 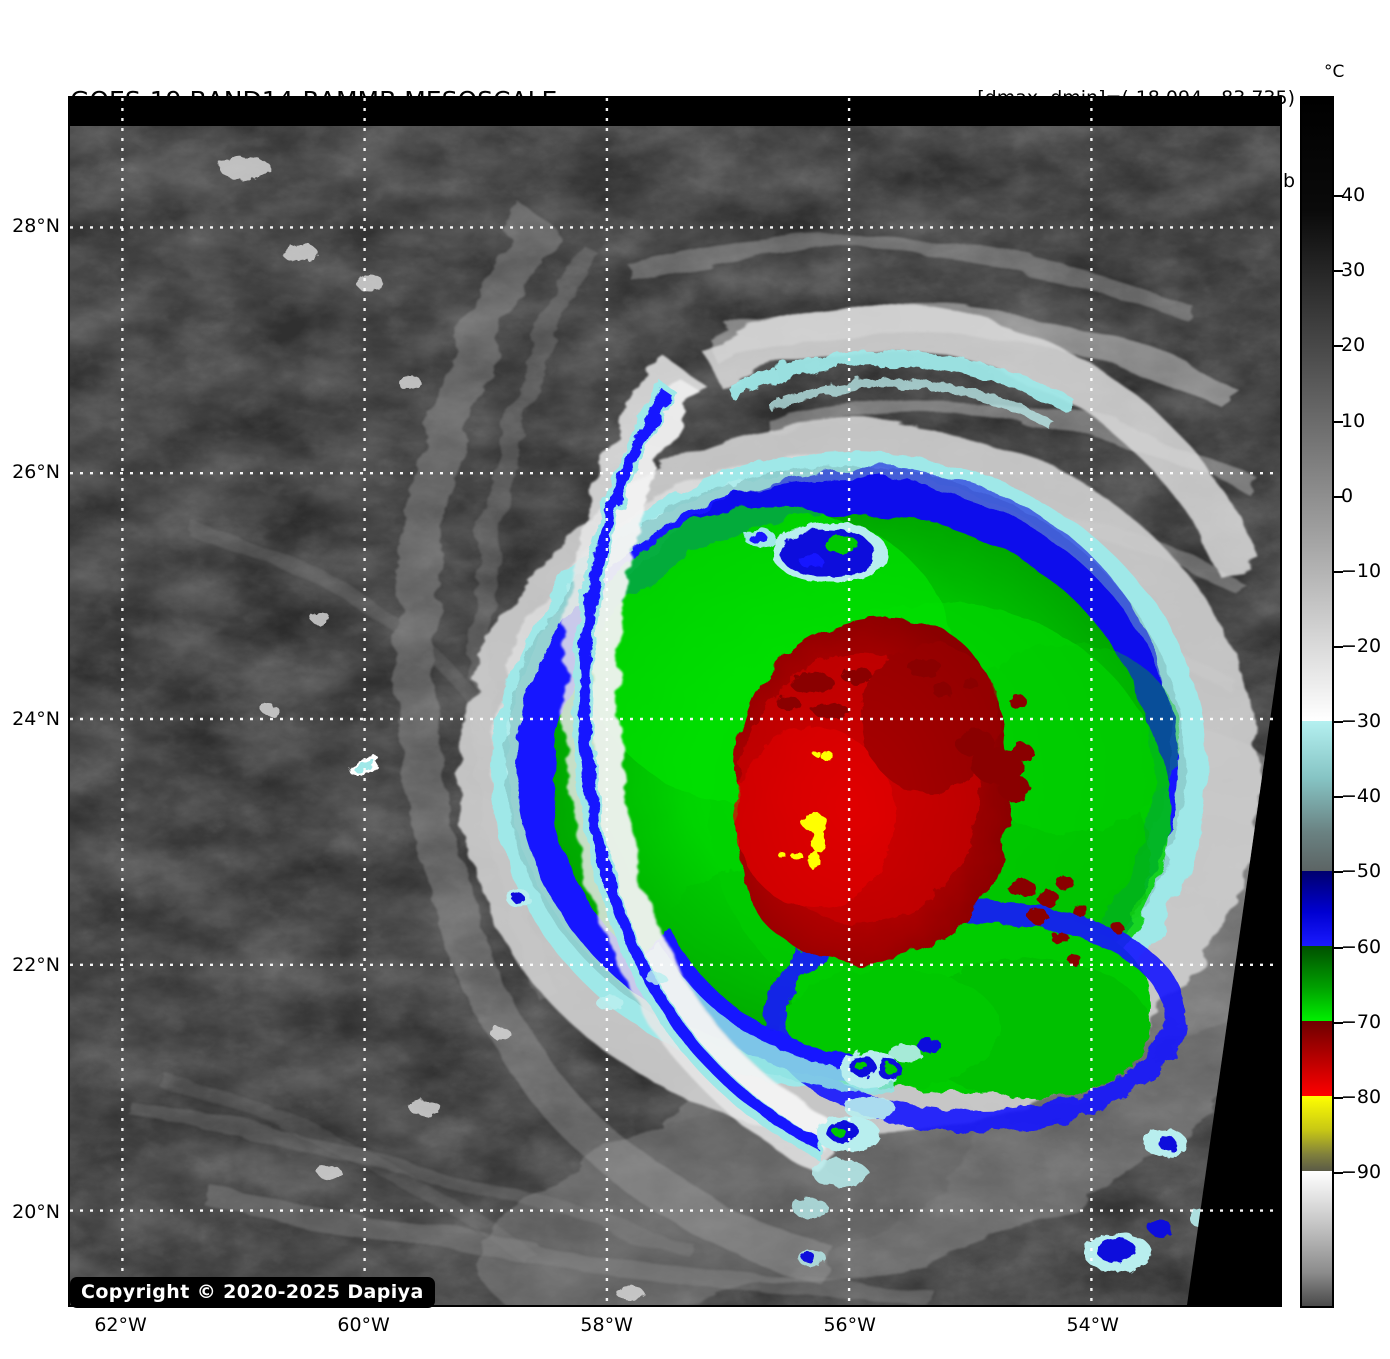 What do you see at coordinates (1353, 345) in the screenshot?
I see `colorbar-tick-2: 20` at bounding box center [1353, 345].